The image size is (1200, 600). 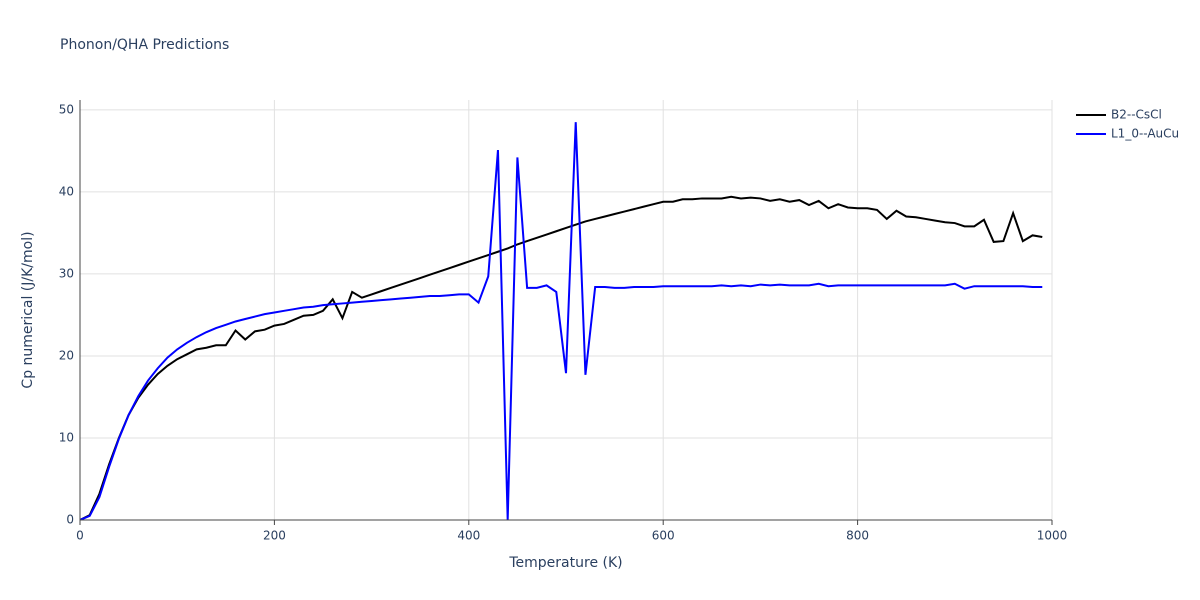 What do you see at coordinates (468, 536) in the screenshot?
I see `x-tick-label: 400` at bounding box center [468, 536].